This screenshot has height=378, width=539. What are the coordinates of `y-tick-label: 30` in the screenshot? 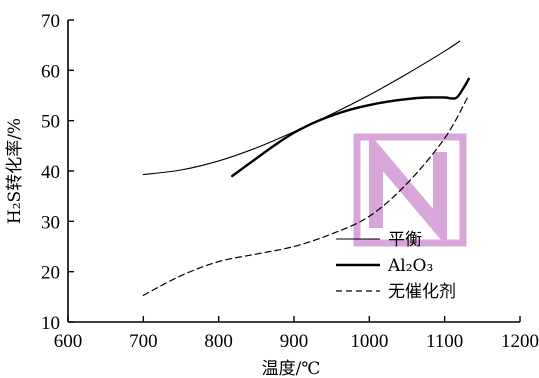 It's located at (50, 222).